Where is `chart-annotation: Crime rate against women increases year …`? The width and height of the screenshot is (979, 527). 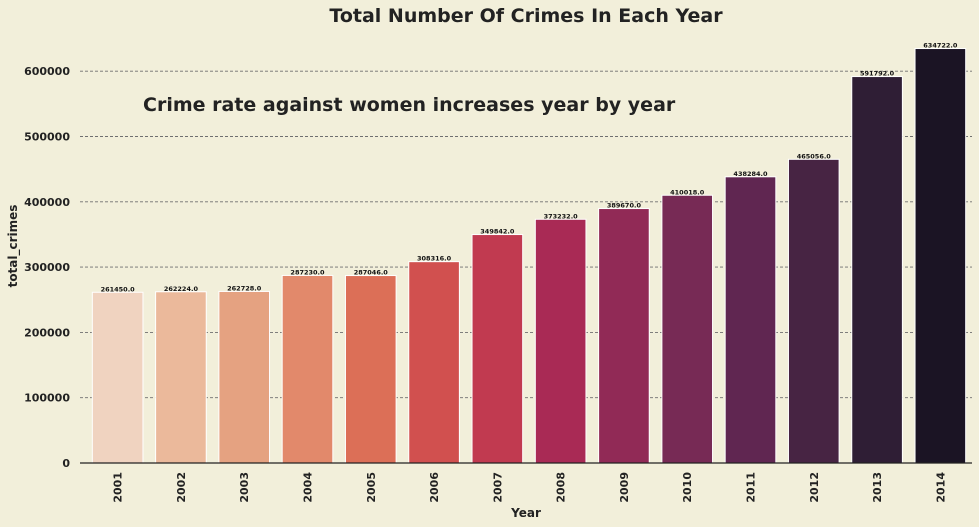
chart-annotation: Crime rate against women increases year … is located at coordinates (409, 105).